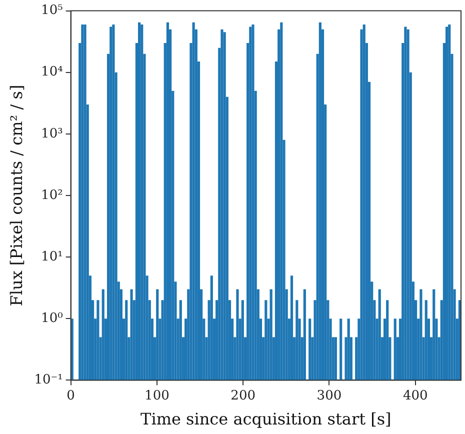 This screenshot has width=465, height=434. What do you see at coordinates (16, 195) in the screenshot?
I see `y-axis-title: Flux [Pixel counts / cm² / s]` at bounding box center [16, 195].